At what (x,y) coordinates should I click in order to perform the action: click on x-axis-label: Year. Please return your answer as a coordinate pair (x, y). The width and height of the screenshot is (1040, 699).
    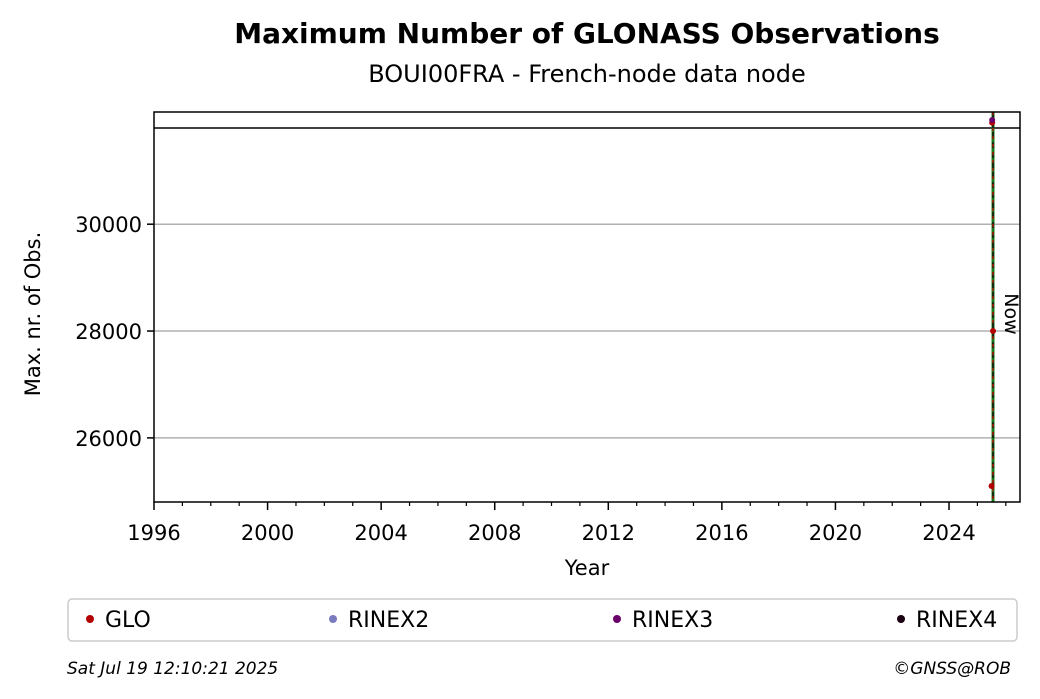
    Looking at the image, I should click on (587, 568).